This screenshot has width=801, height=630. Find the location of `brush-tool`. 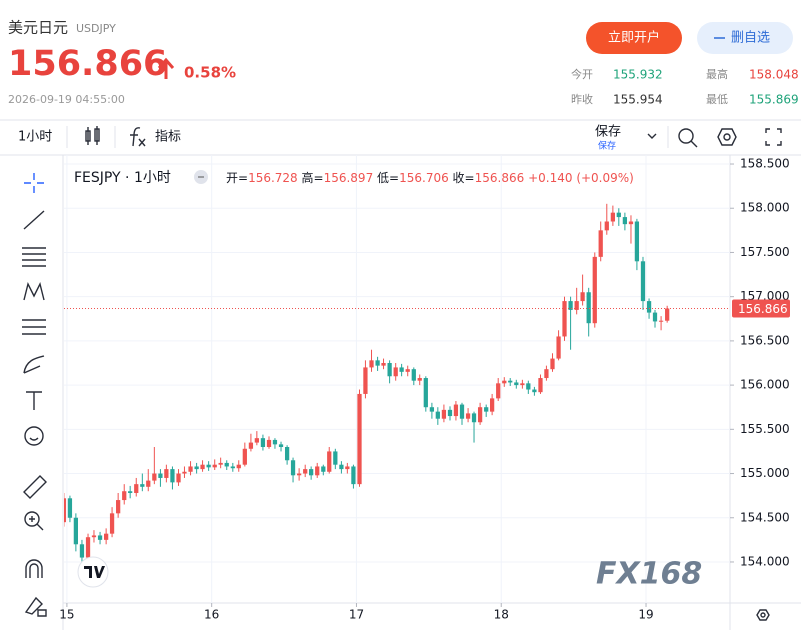

brush-tool is located at coordinates (34, 364).